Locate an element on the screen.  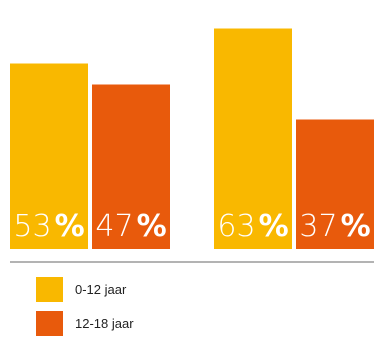
bar-value-label: 47% is located at coordinates (130, 226).